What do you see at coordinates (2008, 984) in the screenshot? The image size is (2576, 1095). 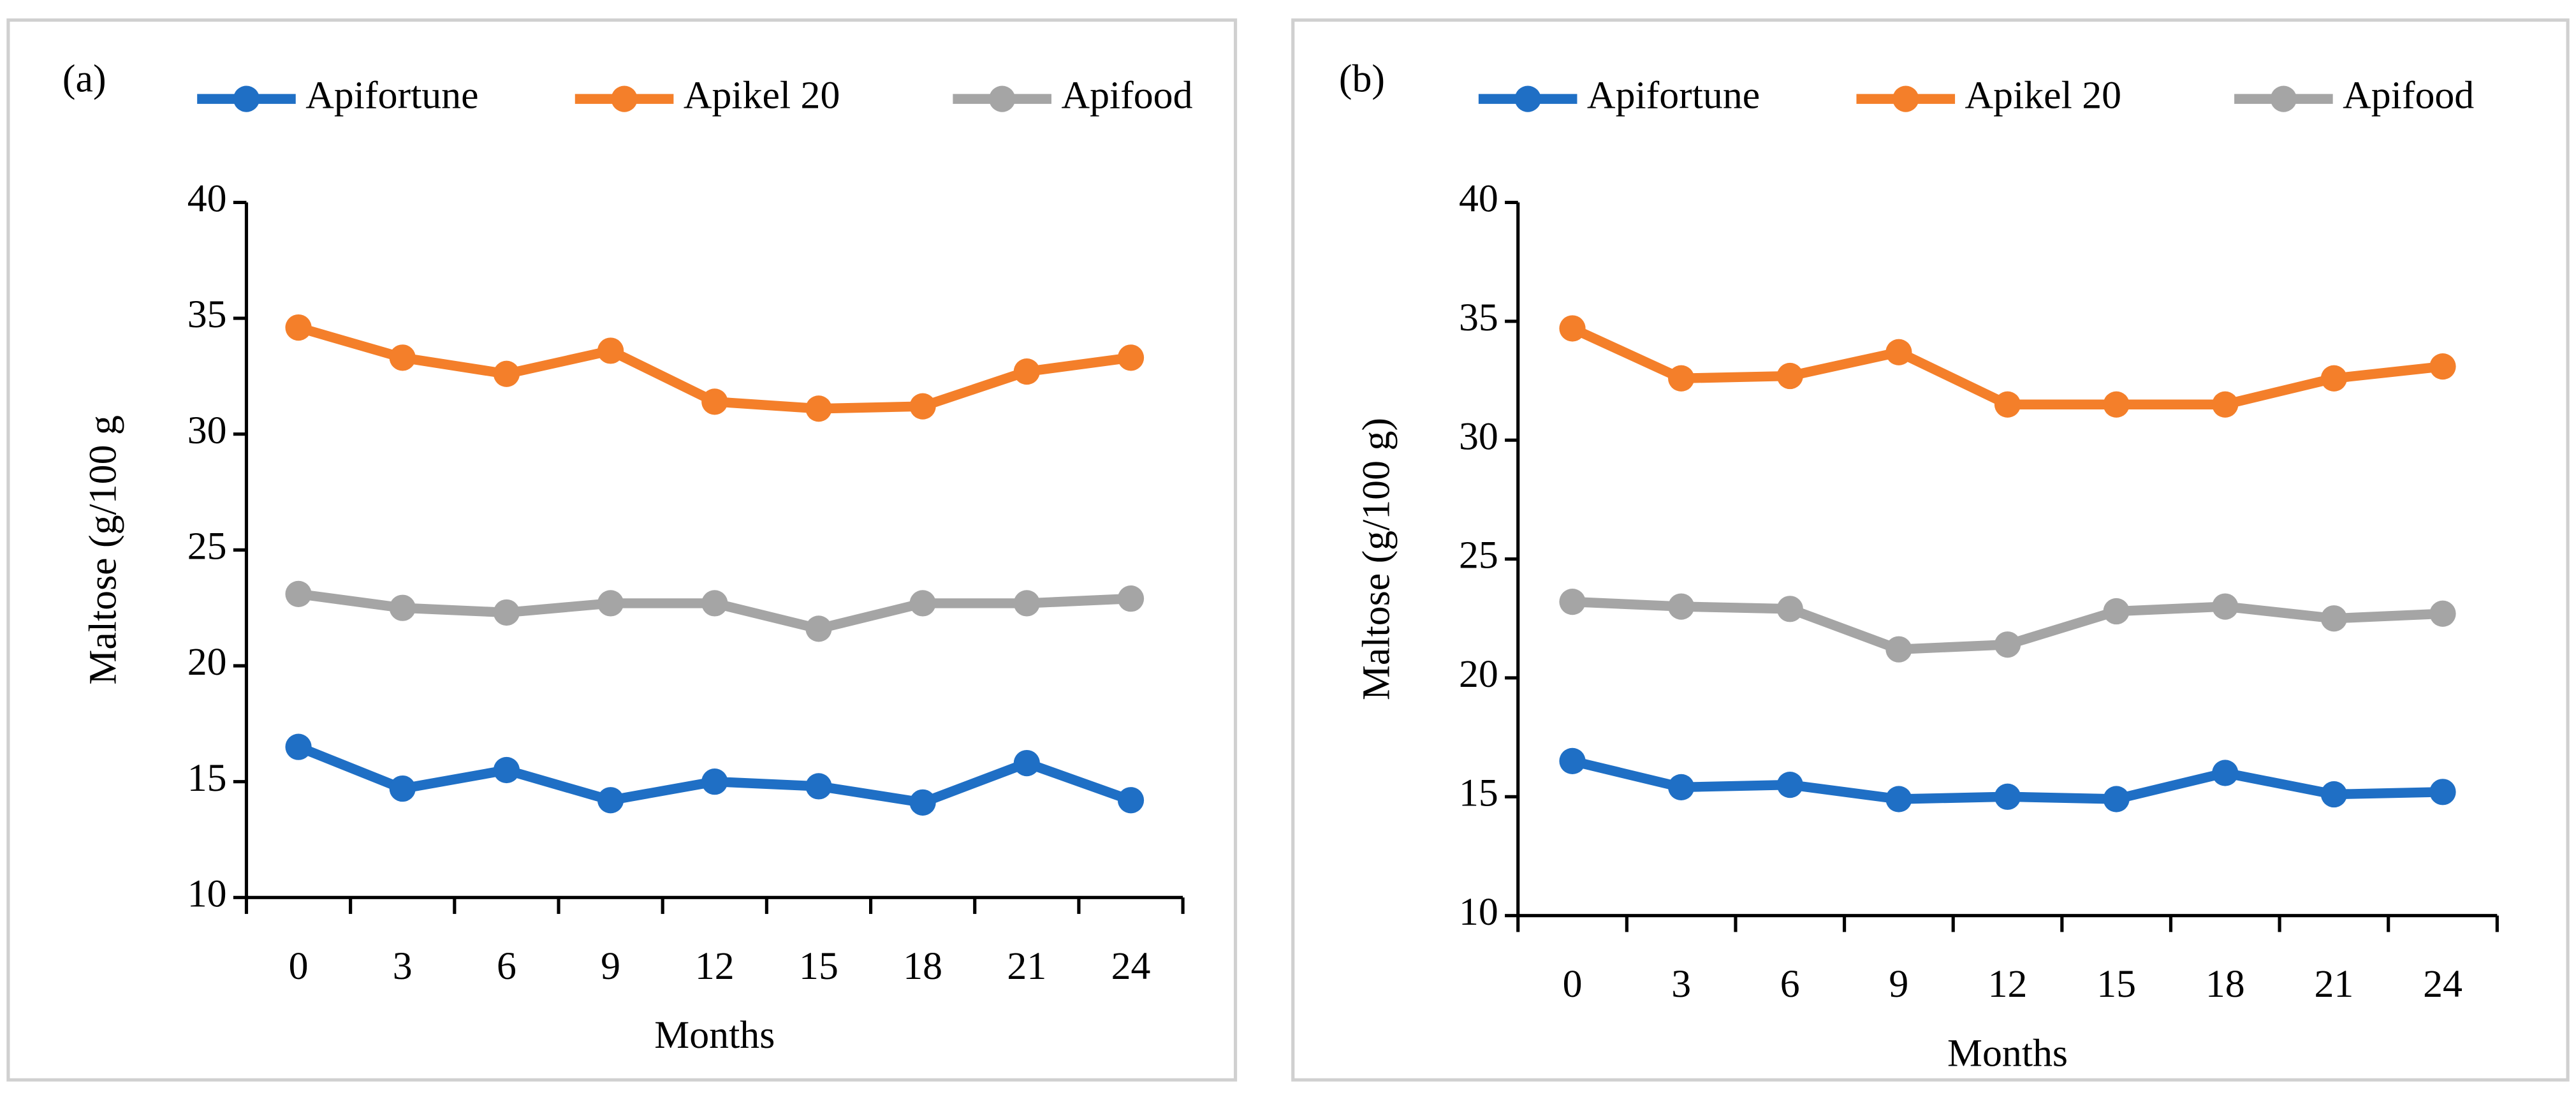 I see `x-tick-label: 12` at bounding box center [2008, 984].